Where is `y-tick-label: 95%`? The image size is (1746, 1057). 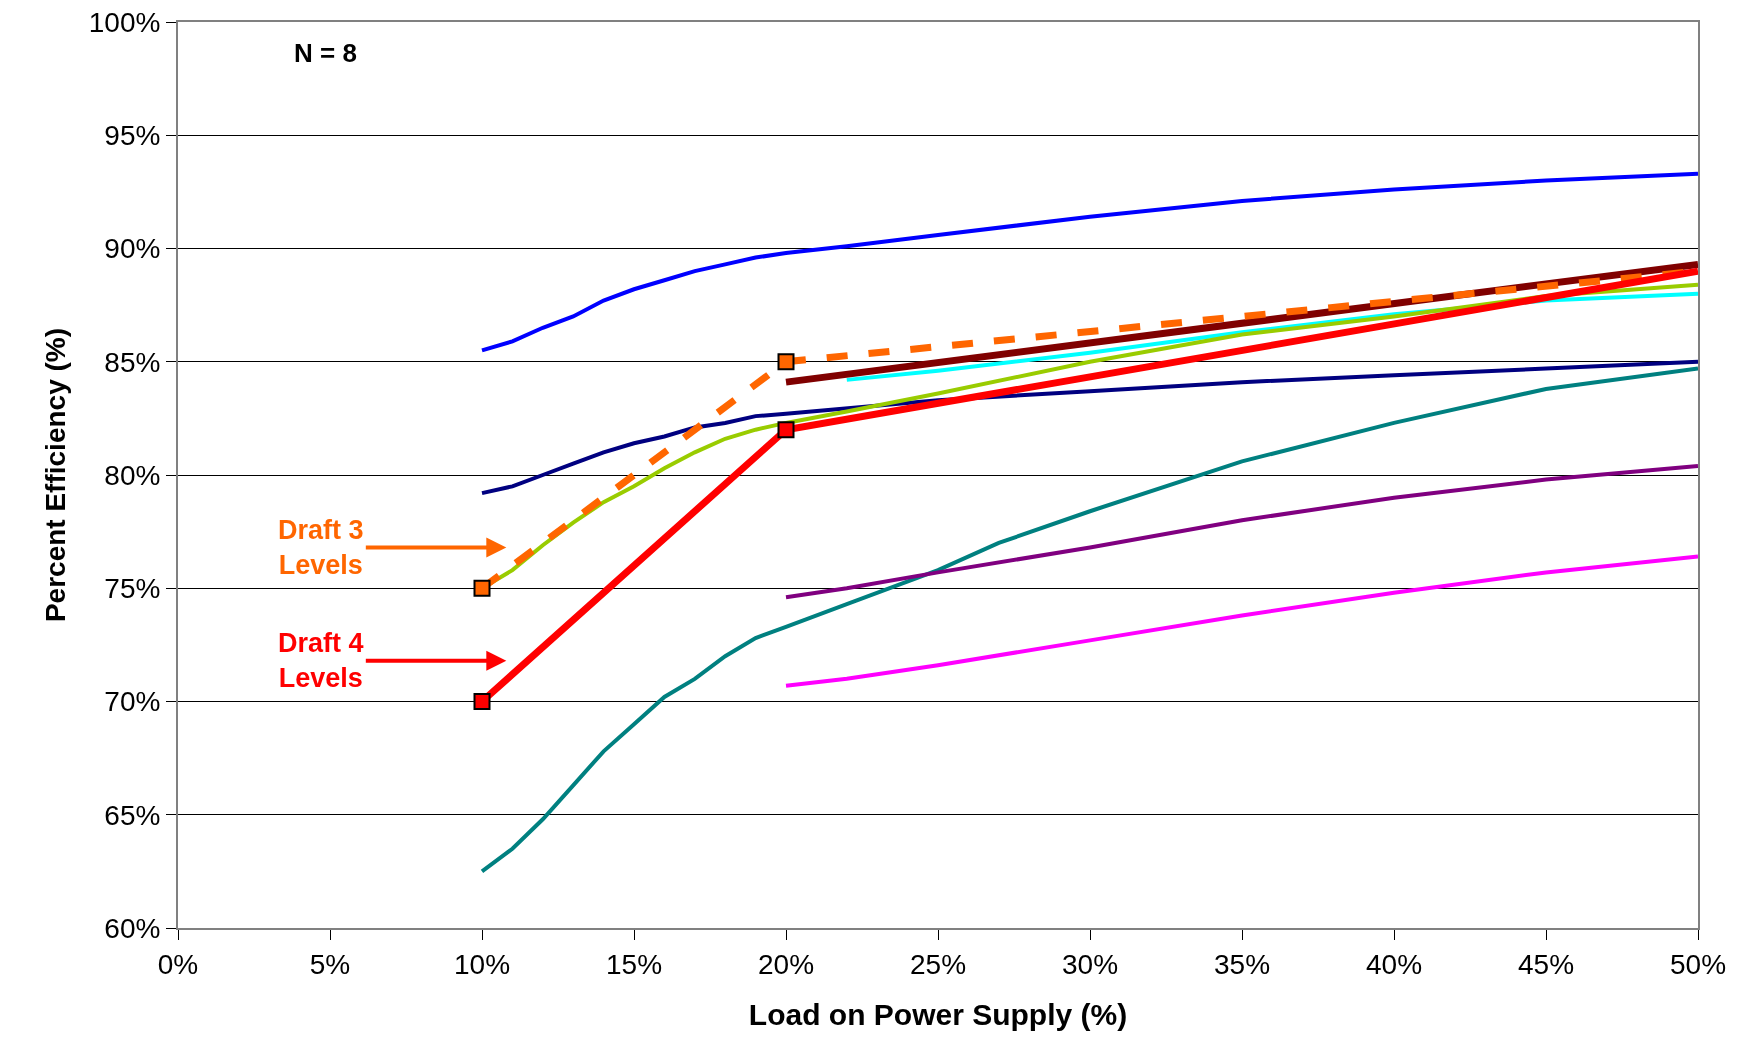
y-tick-label: 95% is located at coordinates (132, 136).